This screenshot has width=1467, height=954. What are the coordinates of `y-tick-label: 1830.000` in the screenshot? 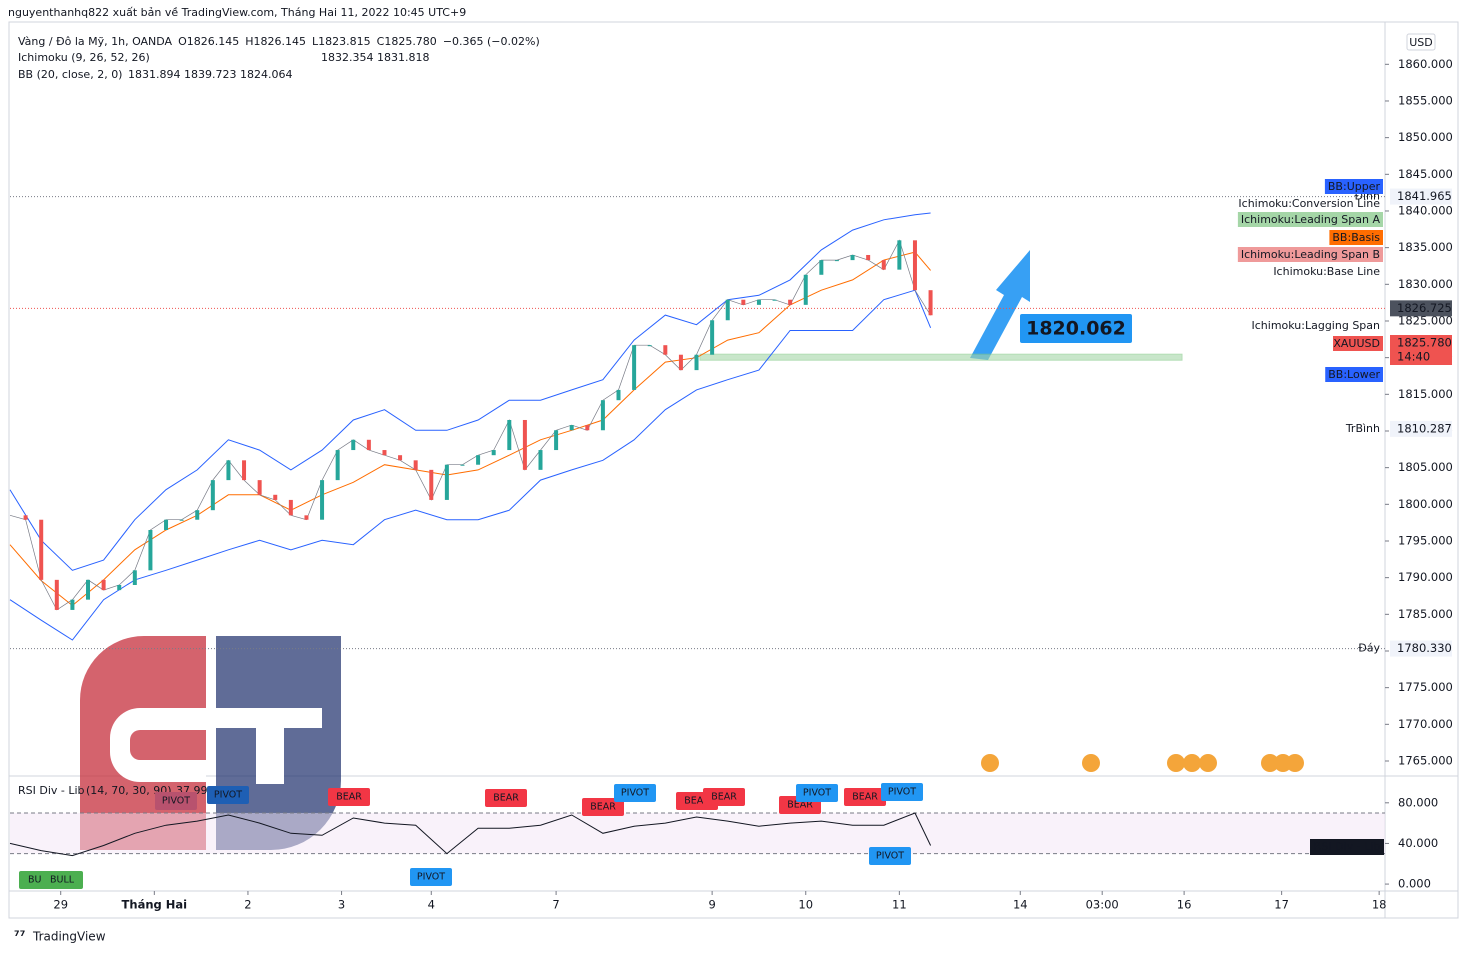 It's located at (1425, 284).